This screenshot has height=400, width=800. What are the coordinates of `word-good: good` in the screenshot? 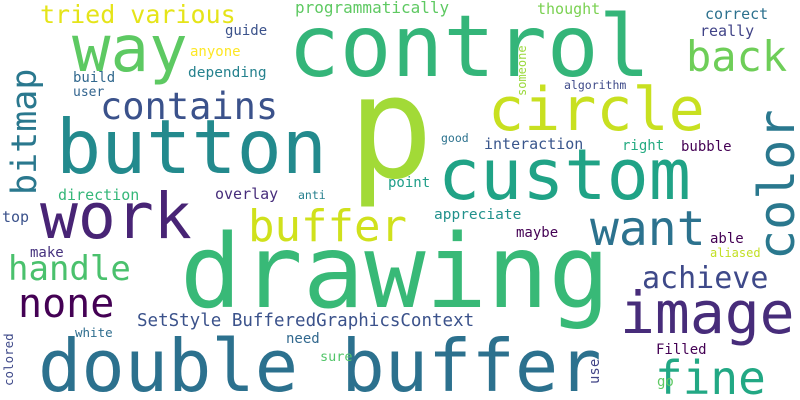 It's located at (455, 138).